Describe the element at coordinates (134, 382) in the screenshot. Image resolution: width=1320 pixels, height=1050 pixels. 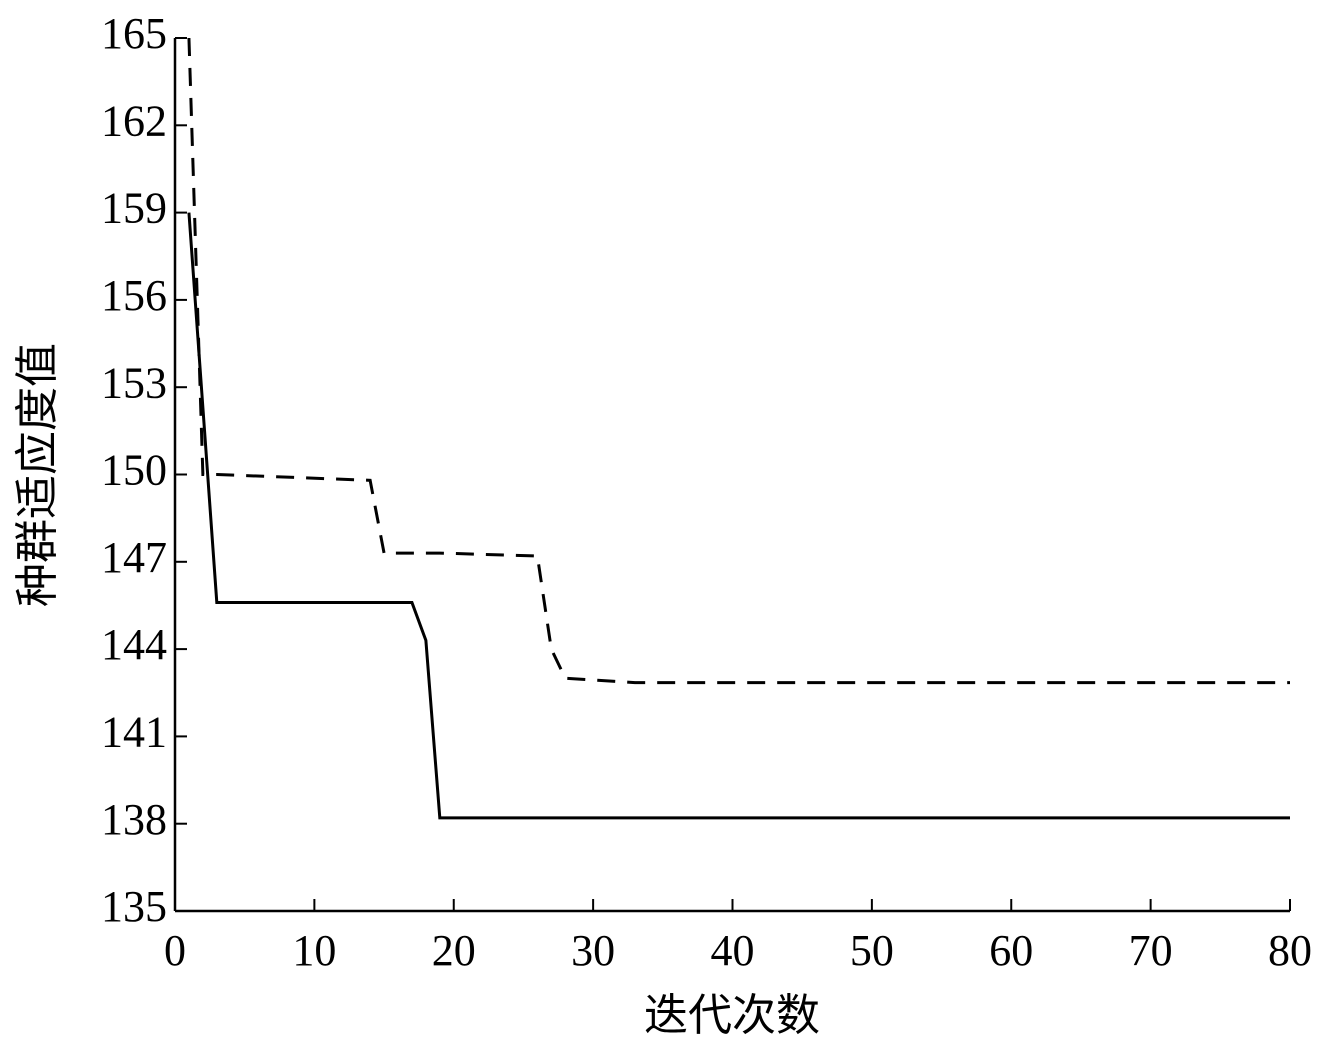
I see `y-tick-label: 153` at that location.